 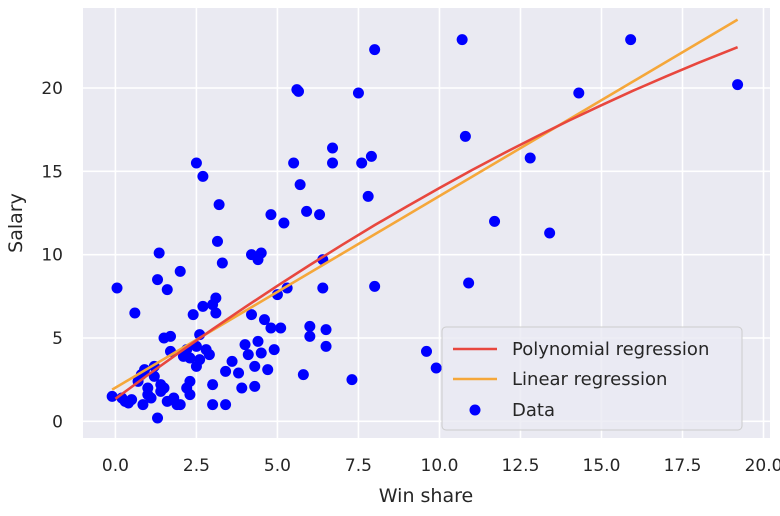 I want to click on legend-linear-label: Linear regression, so click(x=589, y=379).